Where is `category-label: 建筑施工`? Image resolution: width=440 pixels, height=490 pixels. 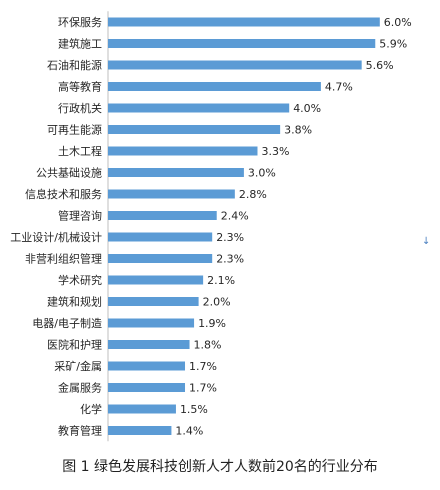 category-label: 建筑施工 is located at coordinates (80, 44).